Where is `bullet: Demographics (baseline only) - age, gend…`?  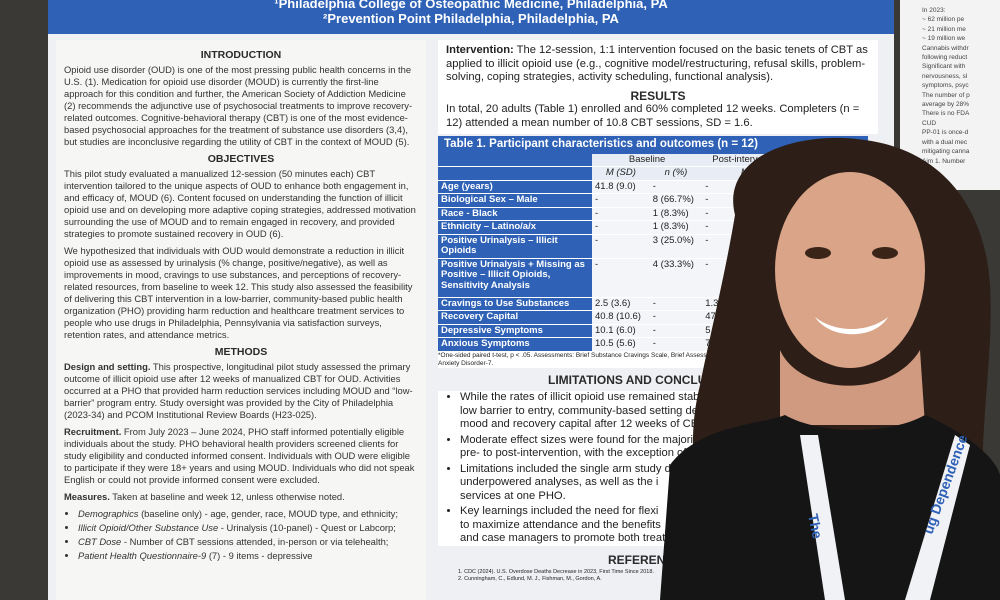 bullet: Demographics (baseline only) - age, gend… is located at coordinates (248, 514).